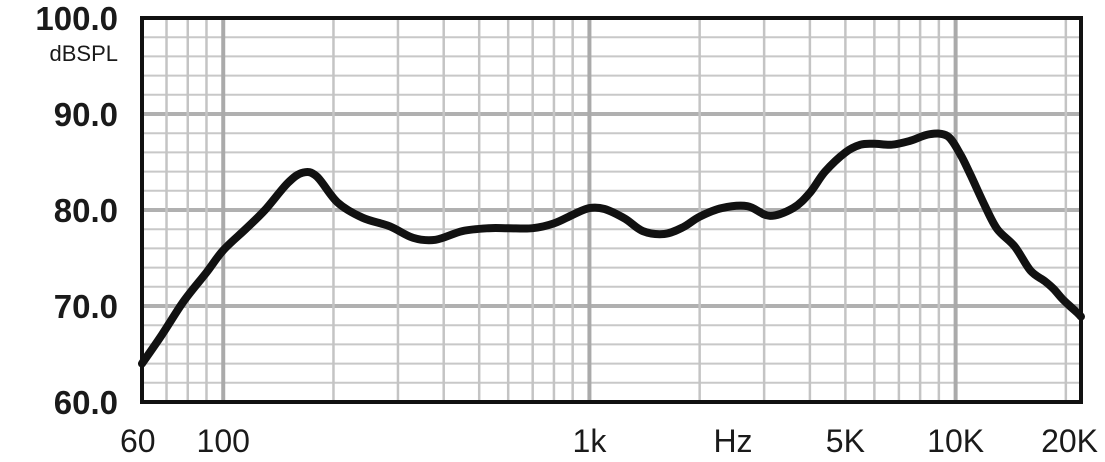 The height and width of the screenshot is (462, 1105). Describe the element at coordinates (86, 114) in the screenshot. I see `y-tick-label: 90.0` at that location.